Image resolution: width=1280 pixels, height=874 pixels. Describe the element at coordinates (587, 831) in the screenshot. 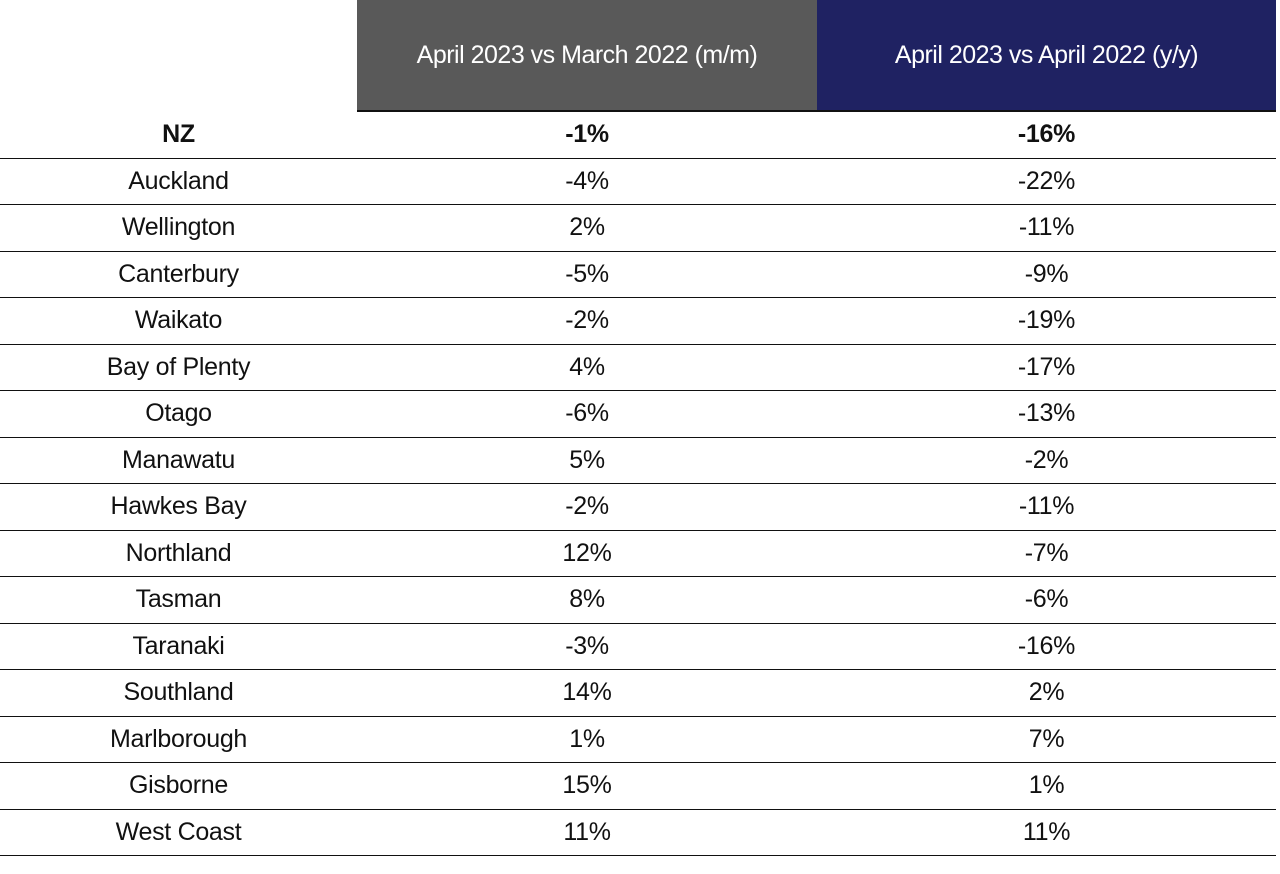

I see `mm-cell: 11%` at that location.